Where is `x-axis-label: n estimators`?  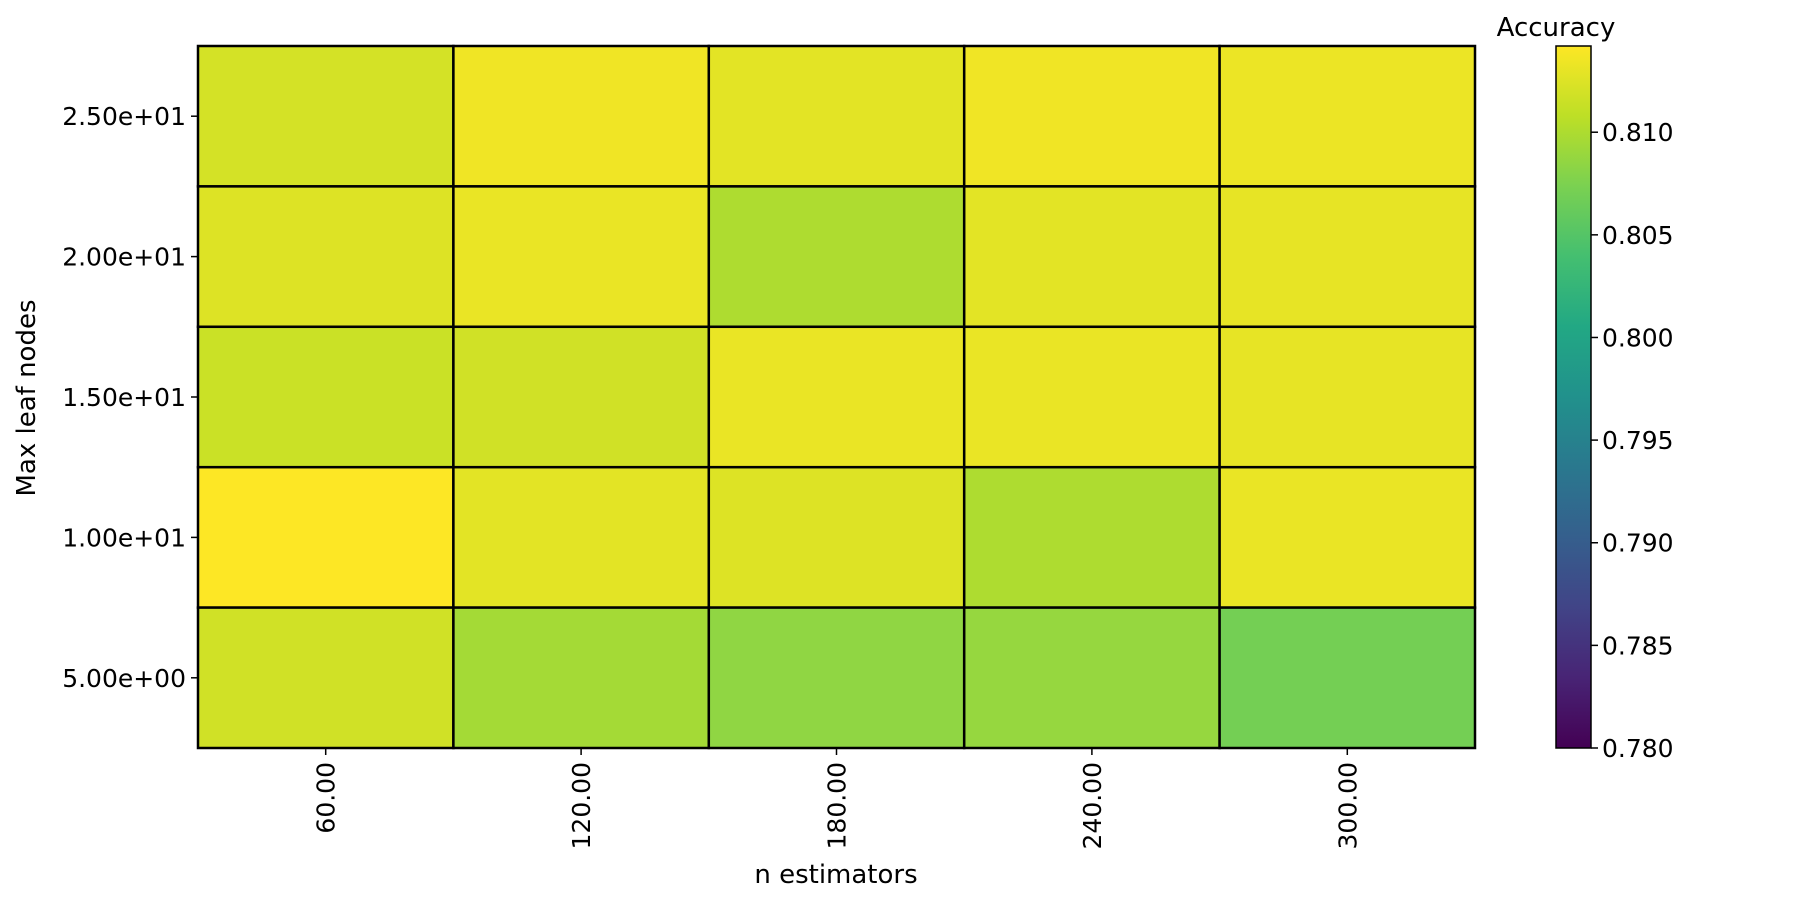
x-axis-label: n estimators is located at coordinates (835, 875).